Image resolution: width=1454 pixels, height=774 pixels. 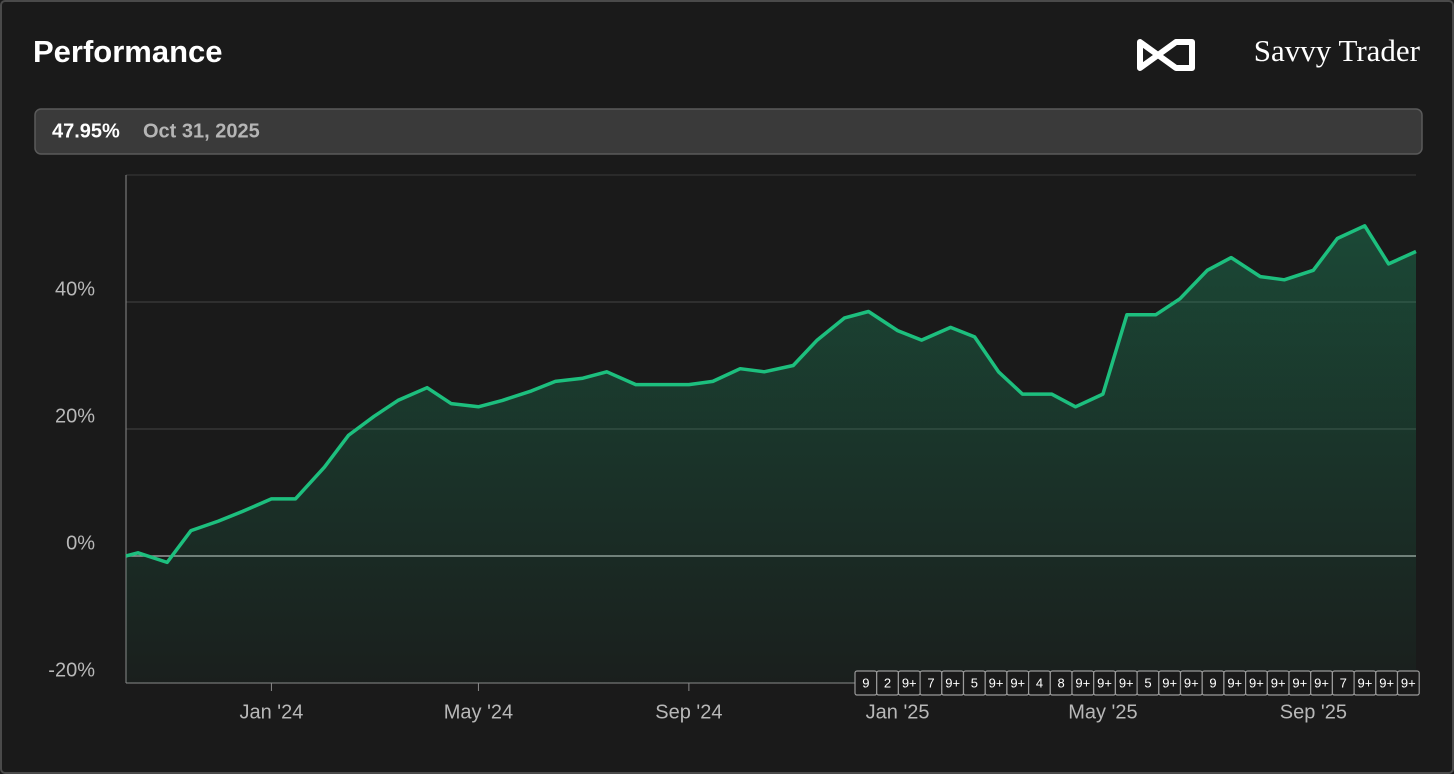 What do you see at coordinates (1166, 55) in the screenshot?
I see `brand-logo` at bounding box center [1166, 55].